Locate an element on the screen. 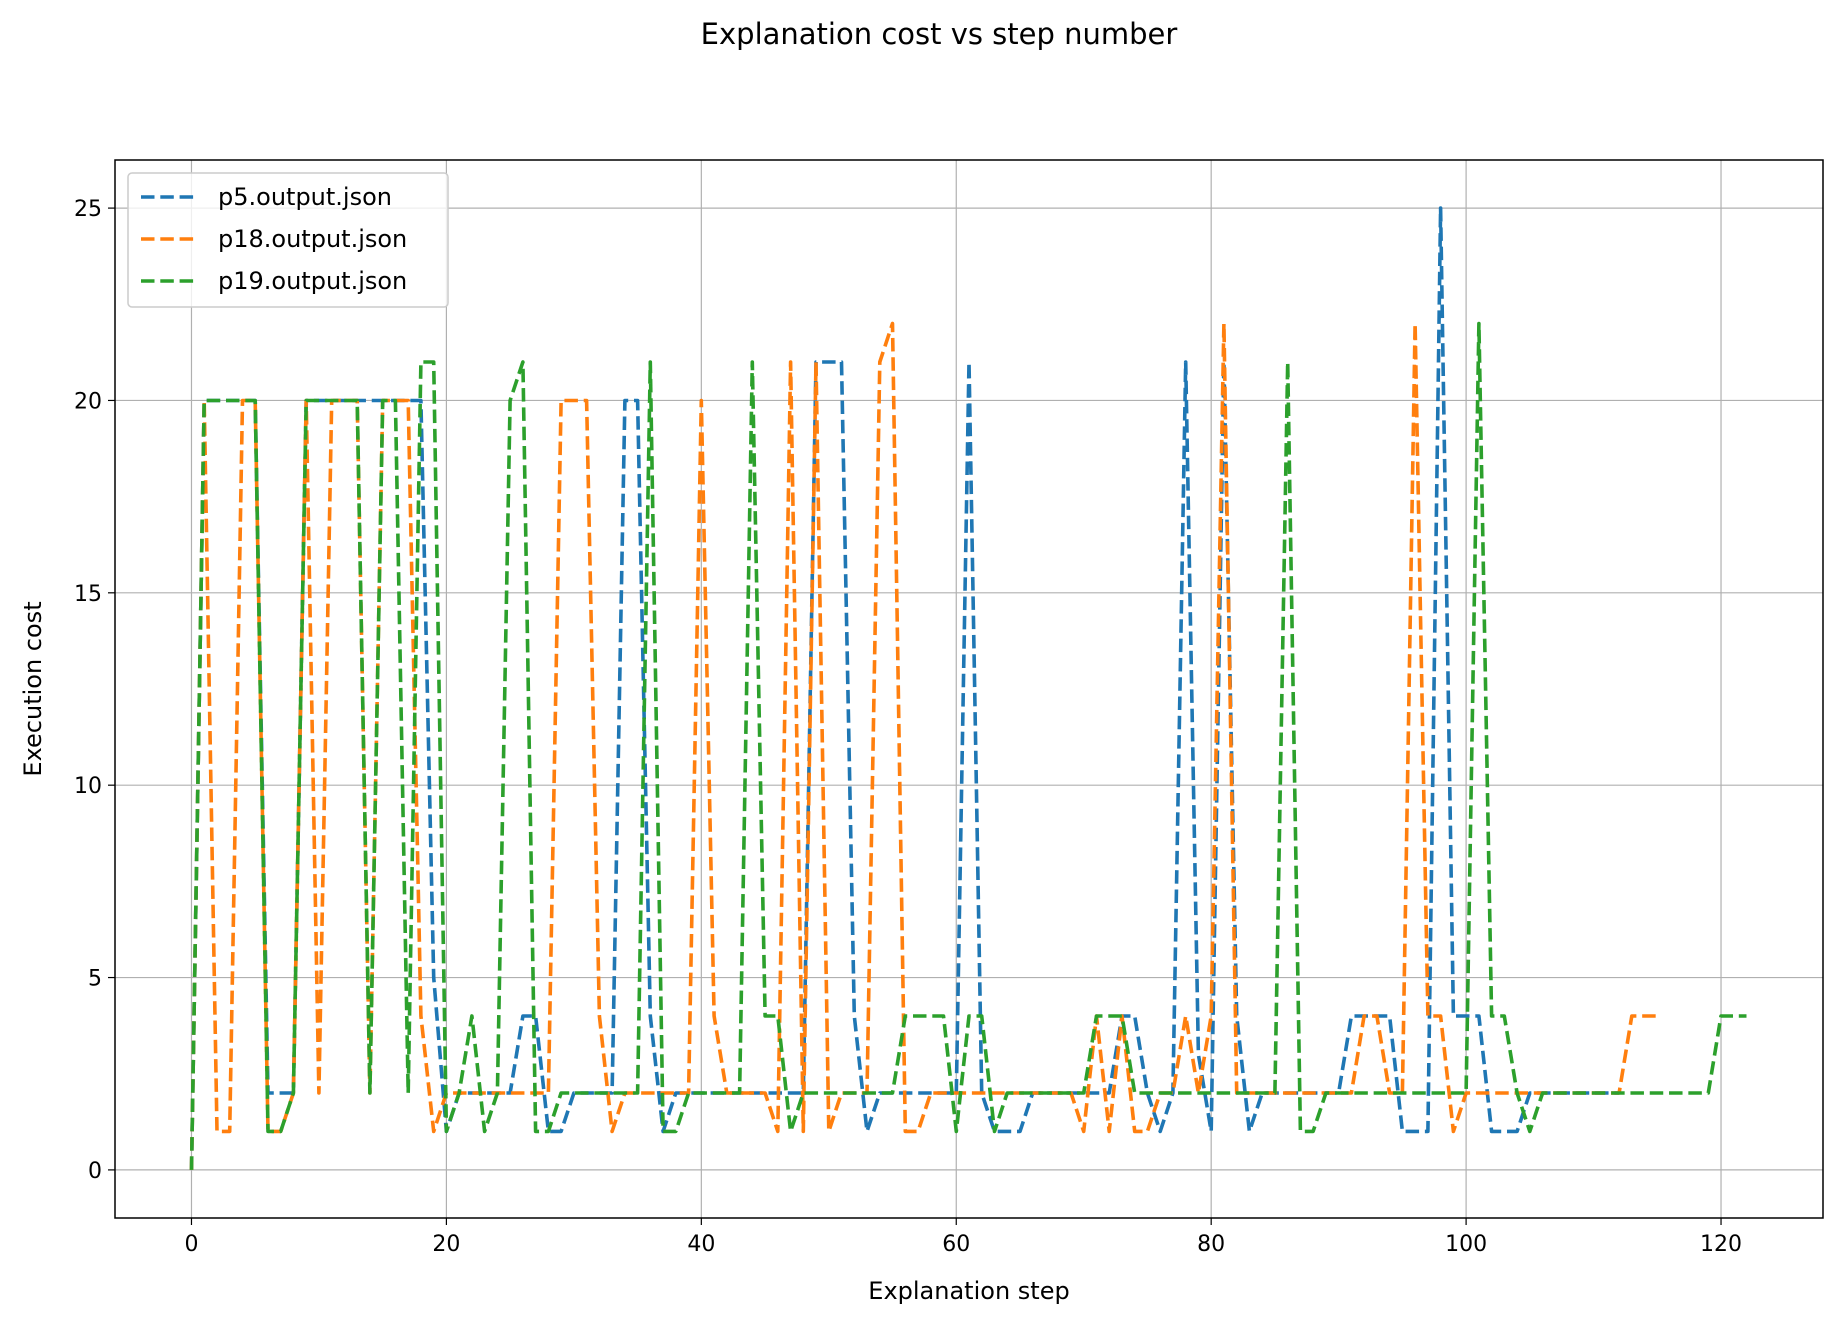 The image size is (1838, 1327). legend-label-3: p19.output.json is located at coordinates (312, 281).